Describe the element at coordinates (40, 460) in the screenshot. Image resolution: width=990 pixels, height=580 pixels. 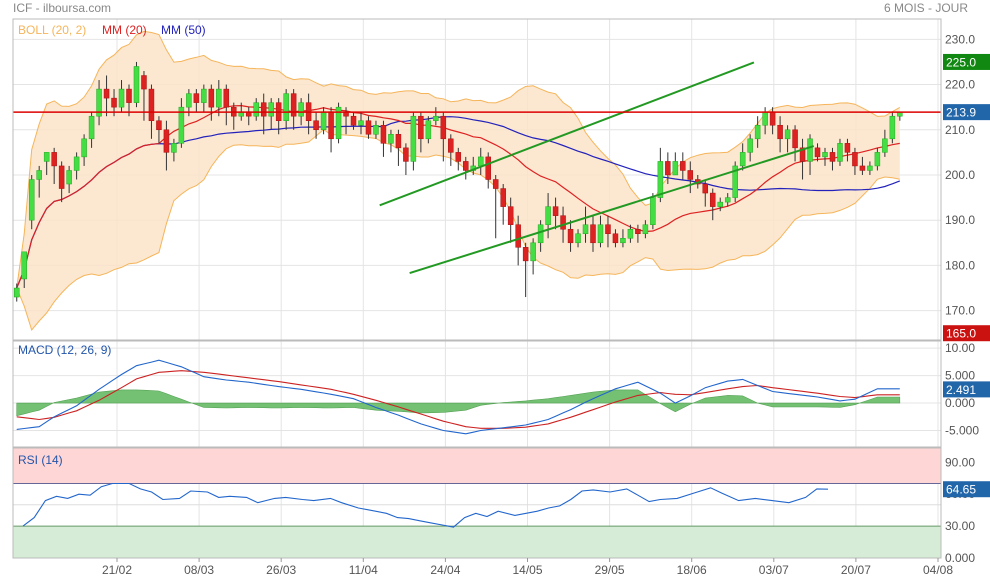
I see `rsi-legend: RSI (14)` at that location.